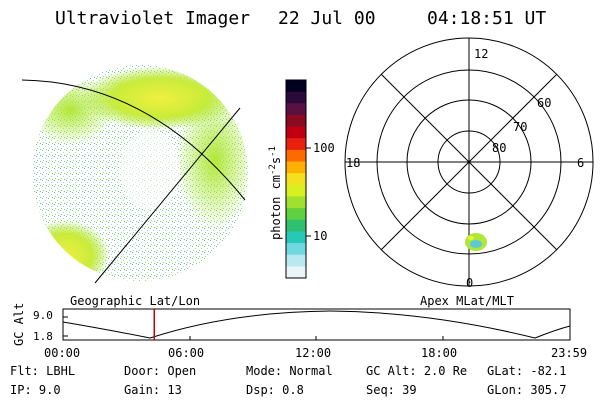 This screenshot has width=600, height=400. Describe the element at coordinates (481, 54) in the screenshot. I see `mlt-label-12: 12` at that location.